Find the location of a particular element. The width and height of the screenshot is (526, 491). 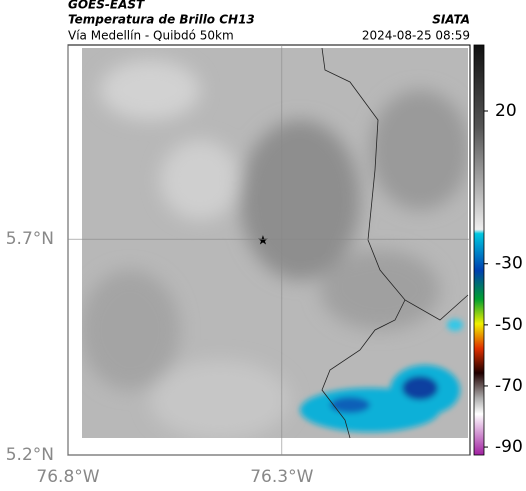

colorbar-tick-label: -30 is located at coordinates (509, 264).